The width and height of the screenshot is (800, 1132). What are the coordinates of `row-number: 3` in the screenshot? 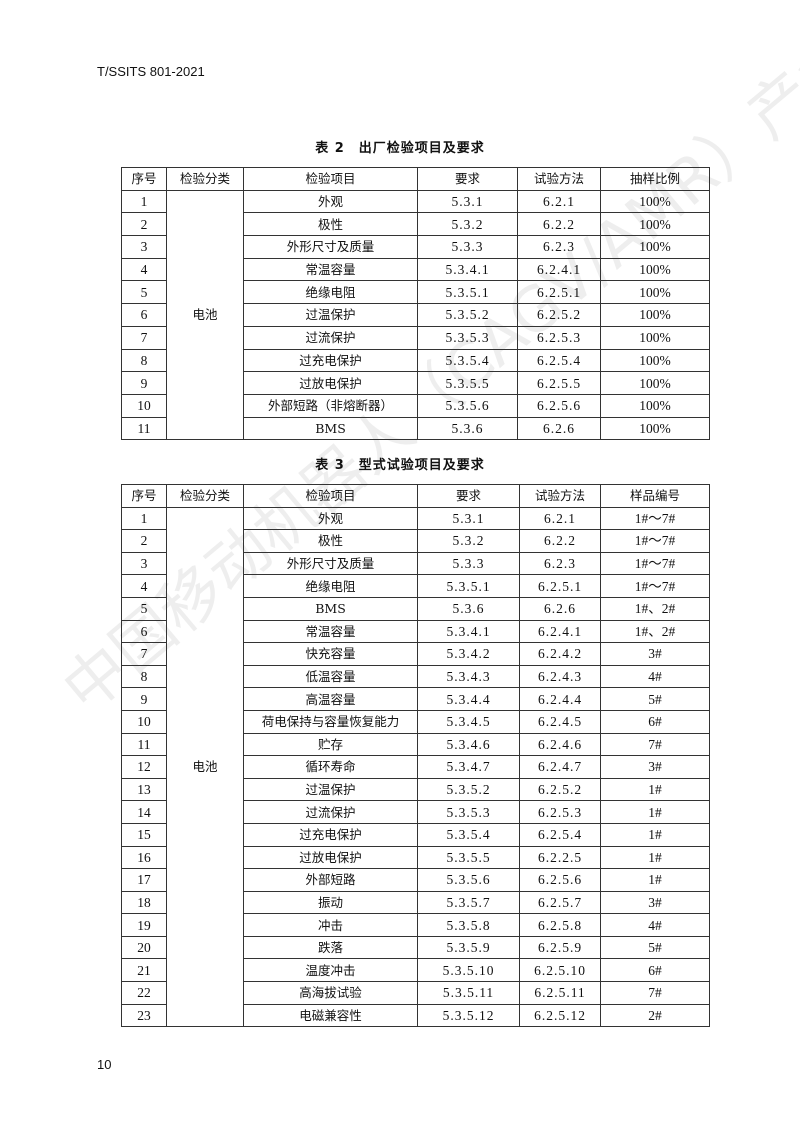 It's located at (144, 247).